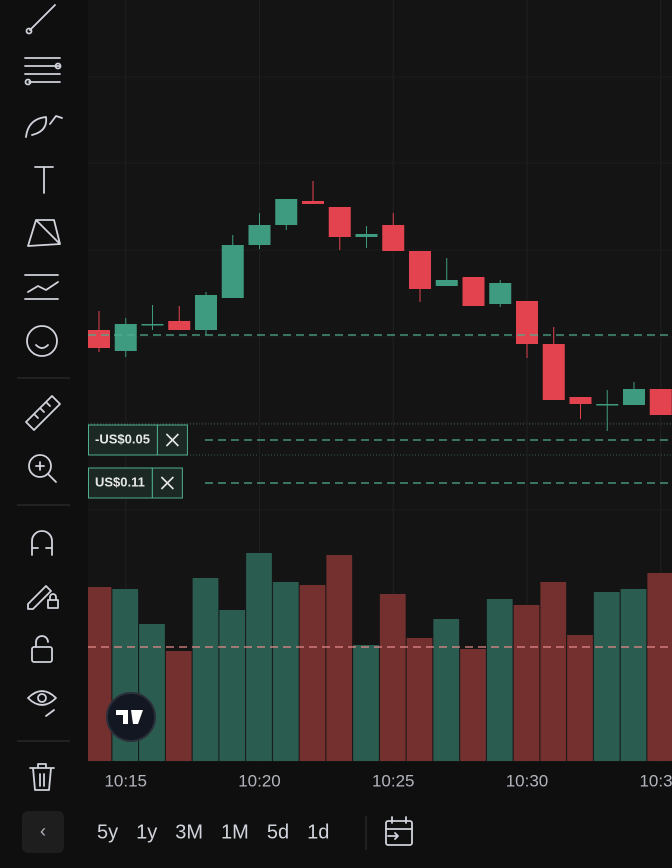 This screenshot has width=672, height=868. What do you see at coordinates (42, 341) in the screenshot?
I see `emoji-tool` at bounding box center [42, 341].